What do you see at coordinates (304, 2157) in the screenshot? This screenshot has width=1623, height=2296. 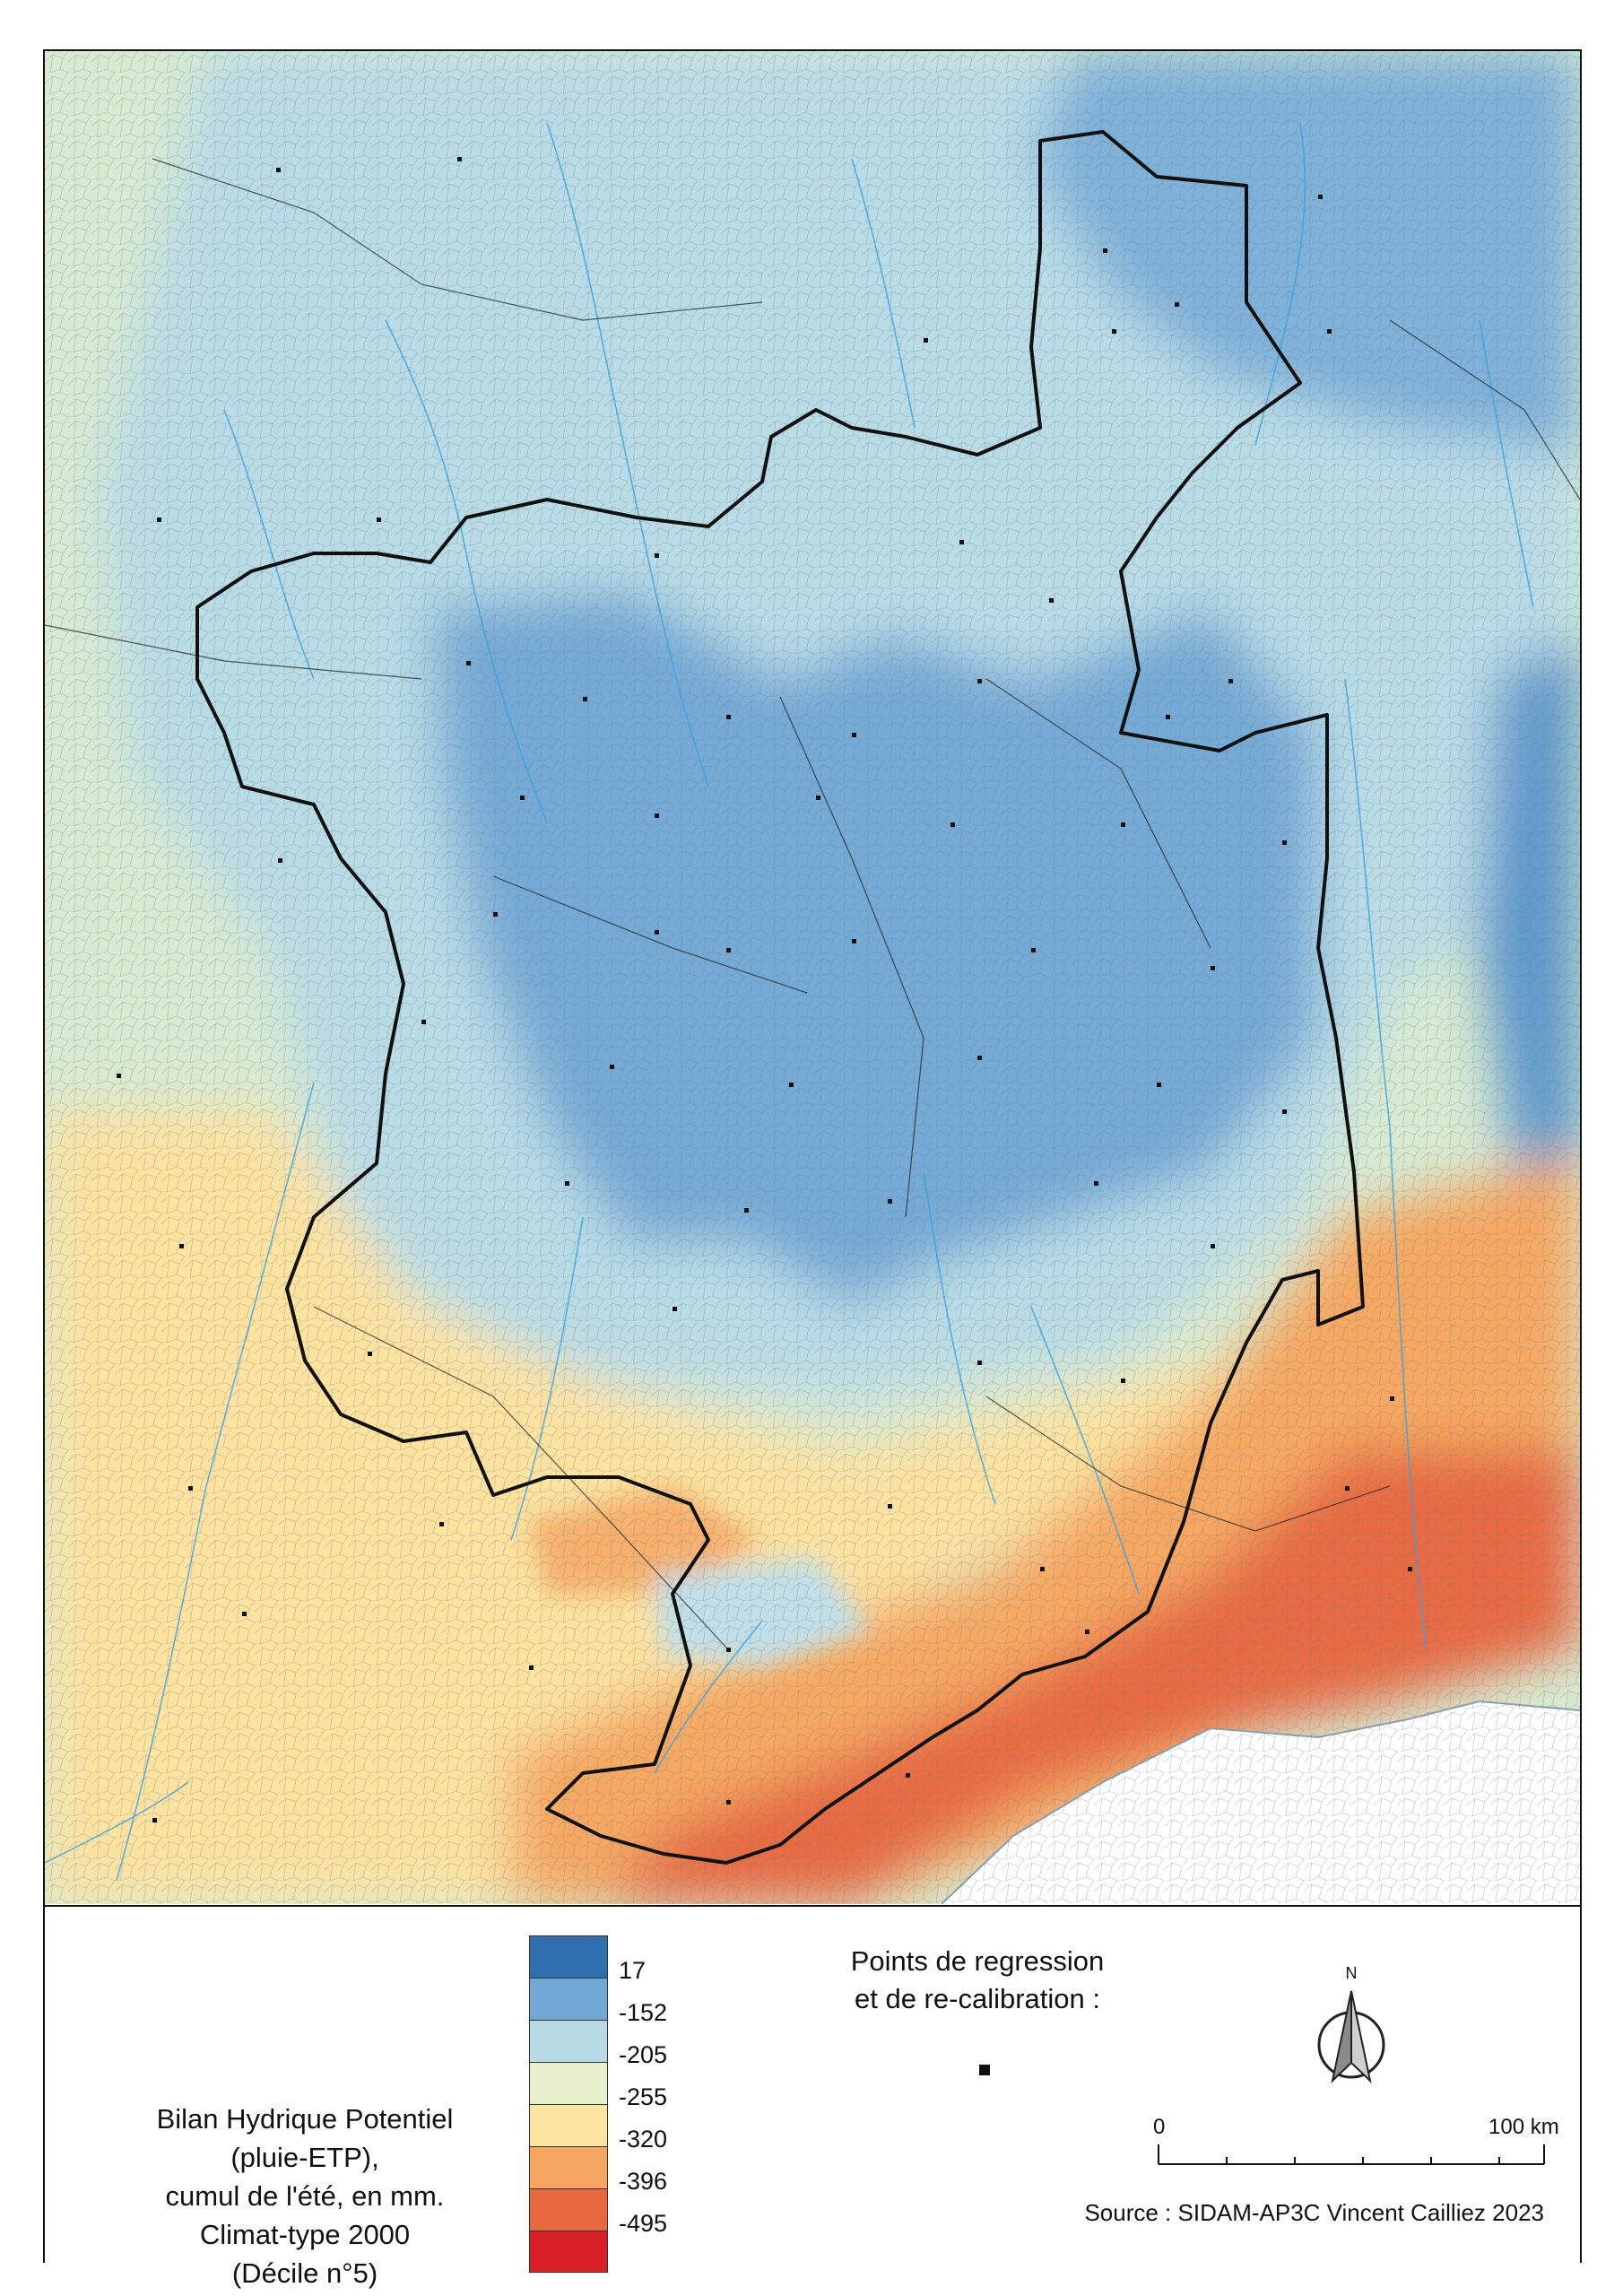 I see `legend-title-line: (pluie-ETP),` at bounding box center [304, 2157].